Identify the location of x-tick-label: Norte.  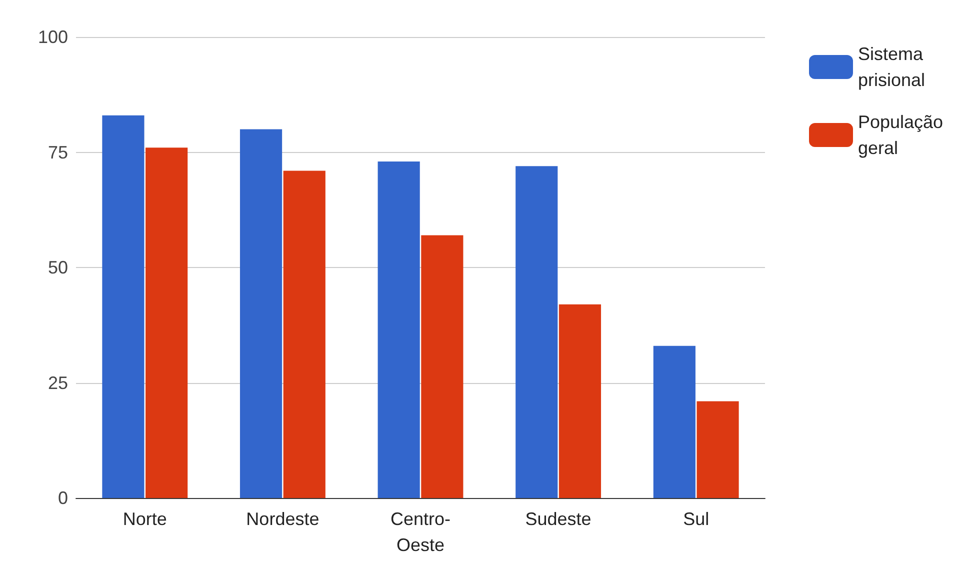
(144, 519).